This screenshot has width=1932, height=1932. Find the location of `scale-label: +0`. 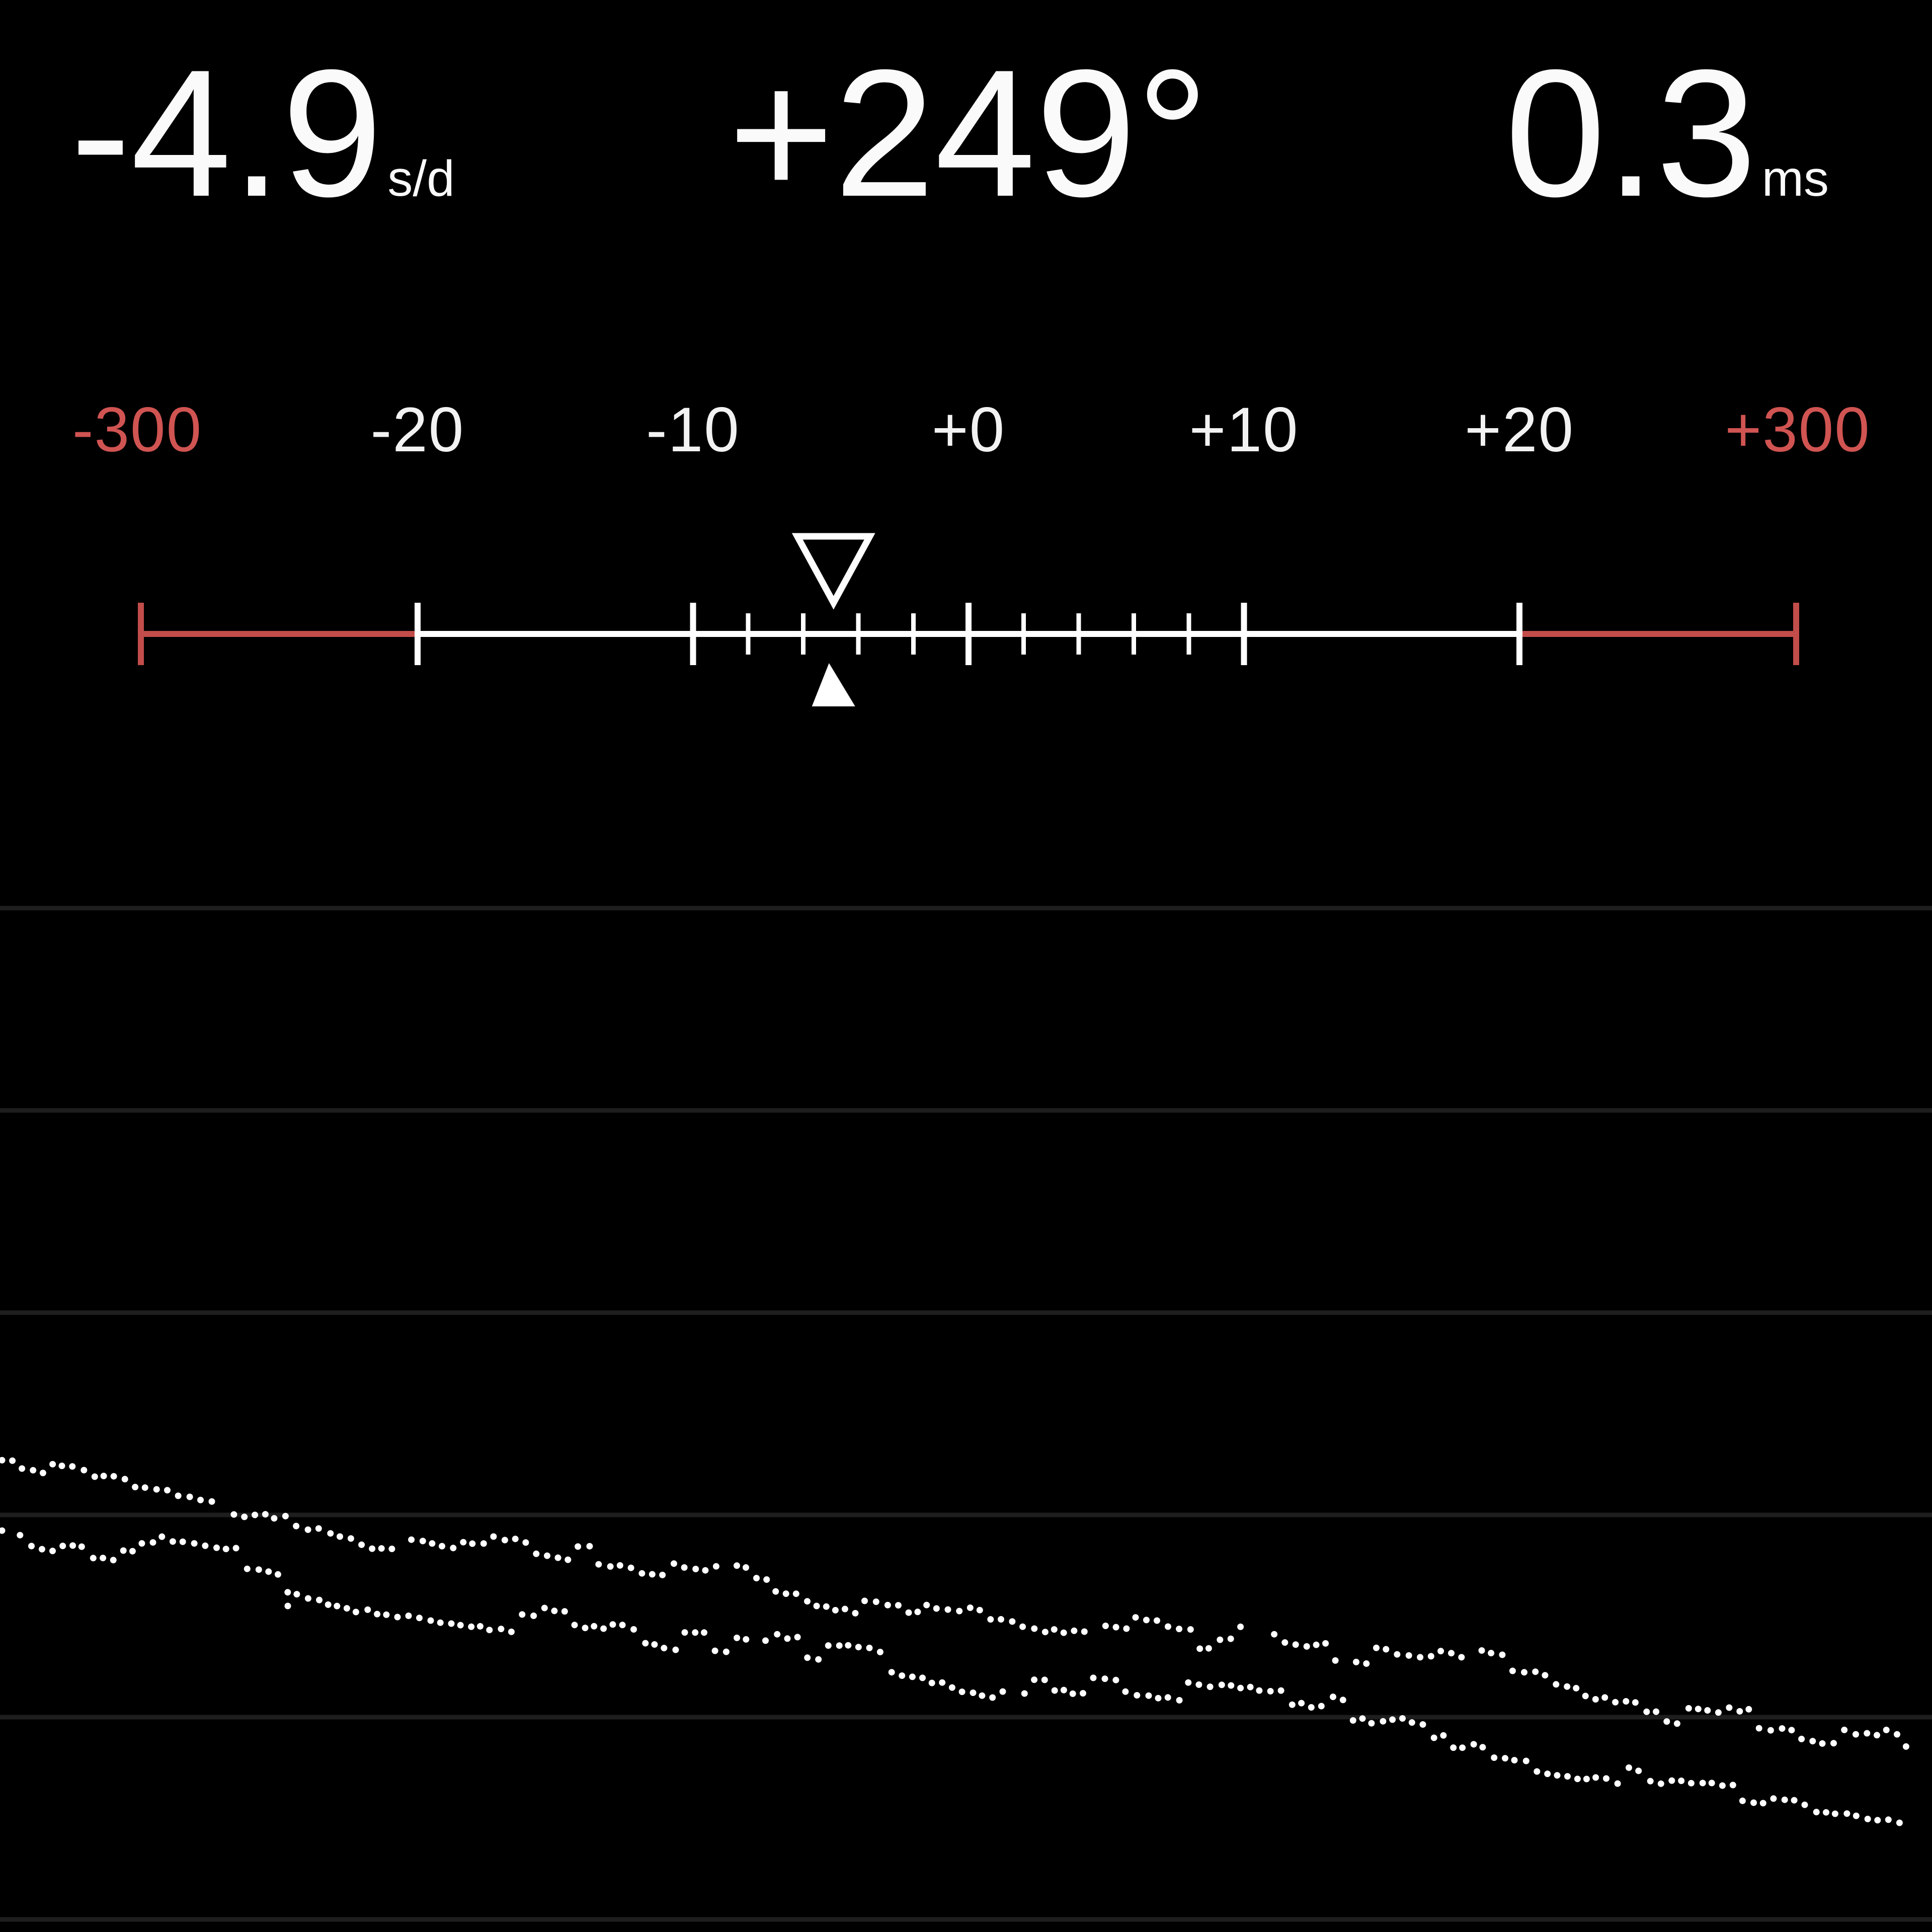

scale-label: +0 is located at coordinates (969, 430).